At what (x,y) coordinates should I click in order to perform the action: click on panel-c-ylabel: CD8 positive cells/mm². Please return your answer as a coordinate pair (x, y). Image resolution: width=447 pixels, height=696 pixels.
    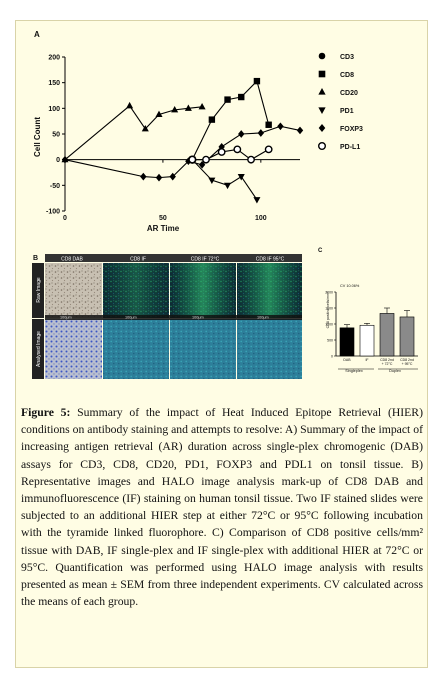
    Looking at the image, I should click on (328, 310).